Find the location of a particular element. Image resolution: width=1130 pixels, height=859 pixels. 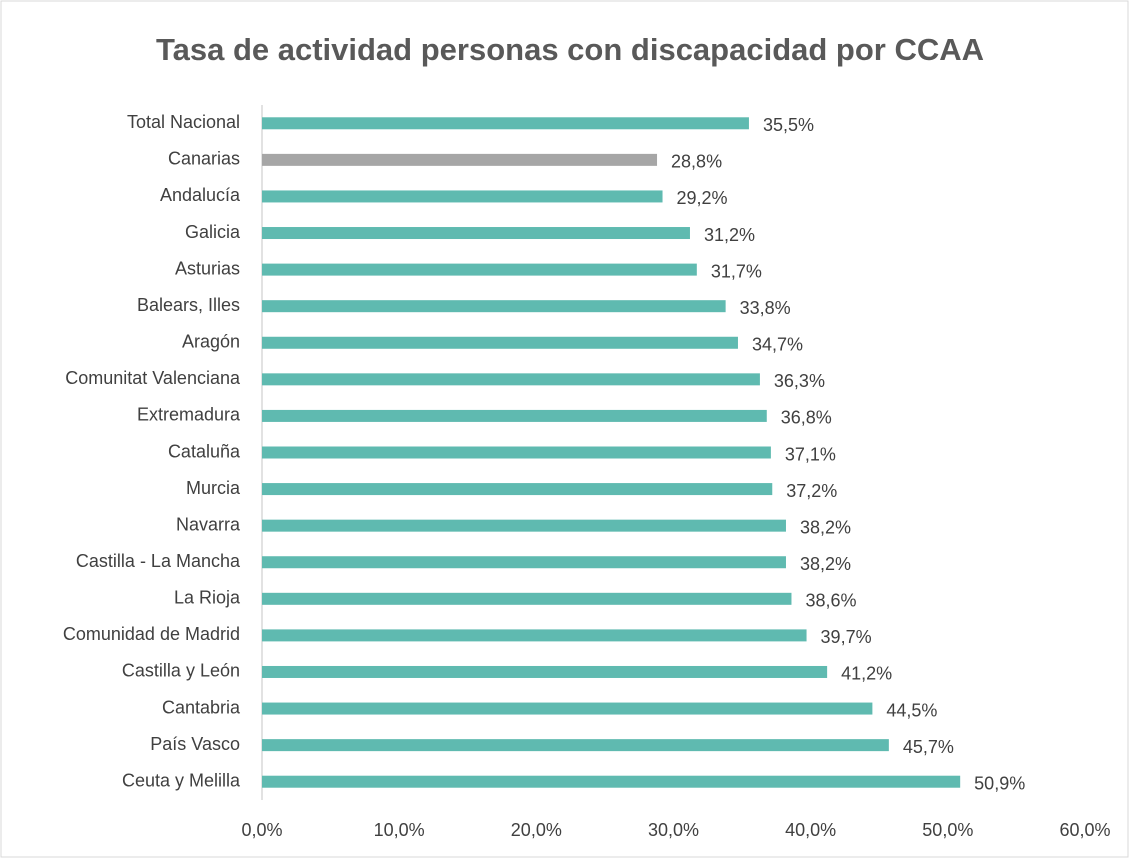

value-label: 29,2% is located at coordinates (702, 198).